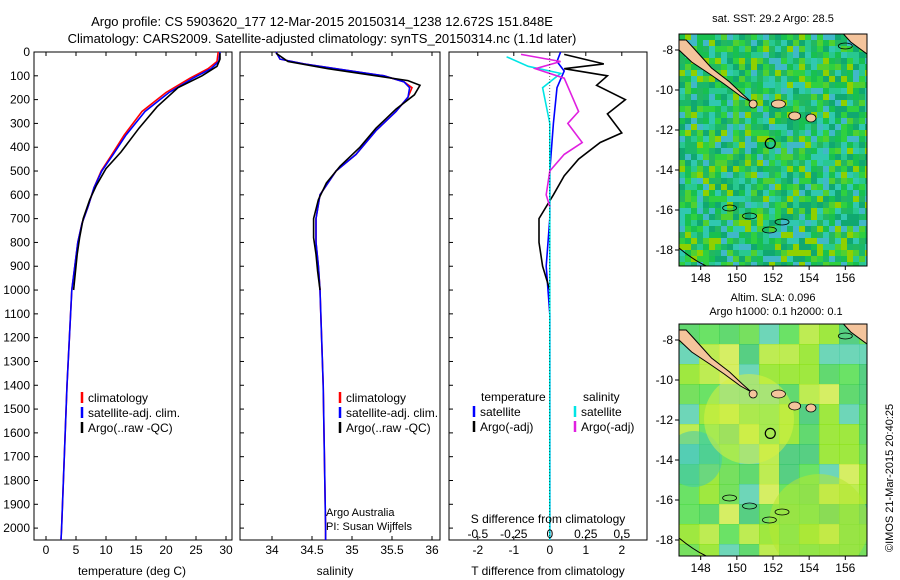  Describe the element at coordinates (392, 550) in the screenshot. I see `x-tick-label: 35.5` at that location.